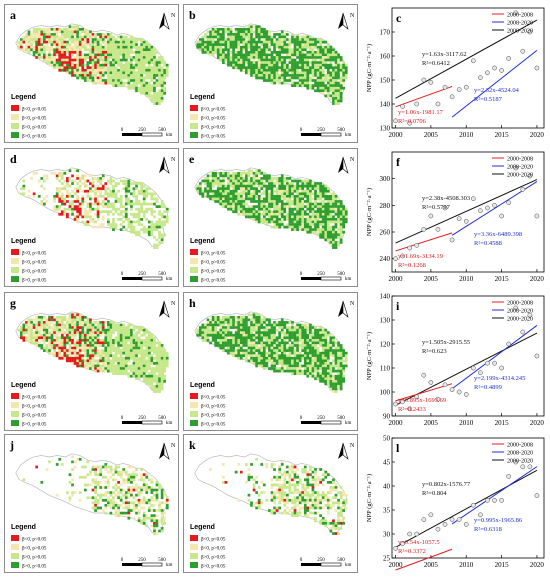 Image resolution: width=550 pixels, height=577 pixels. What do you see at coordinates (311, 134) in the screenshot?
I see `scale-bar` at bounding box center [311, 134].